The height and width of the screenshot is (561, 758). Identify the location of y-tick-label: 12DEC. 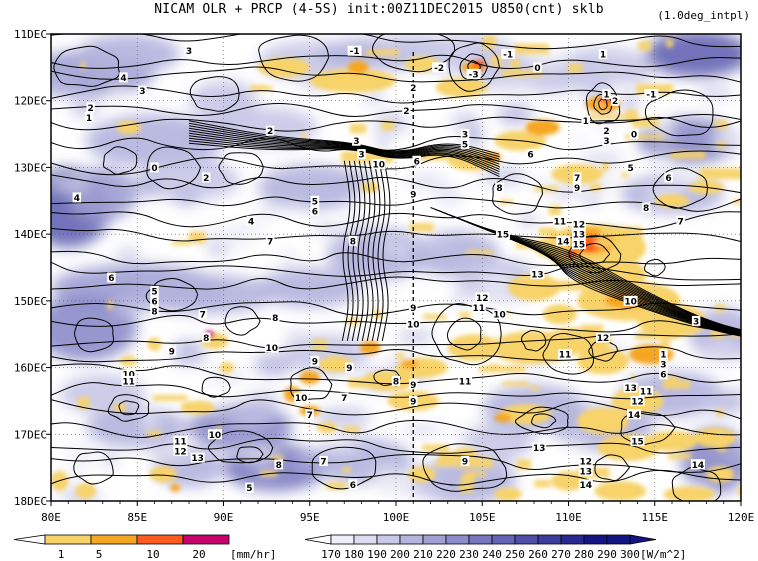
(30, 101).